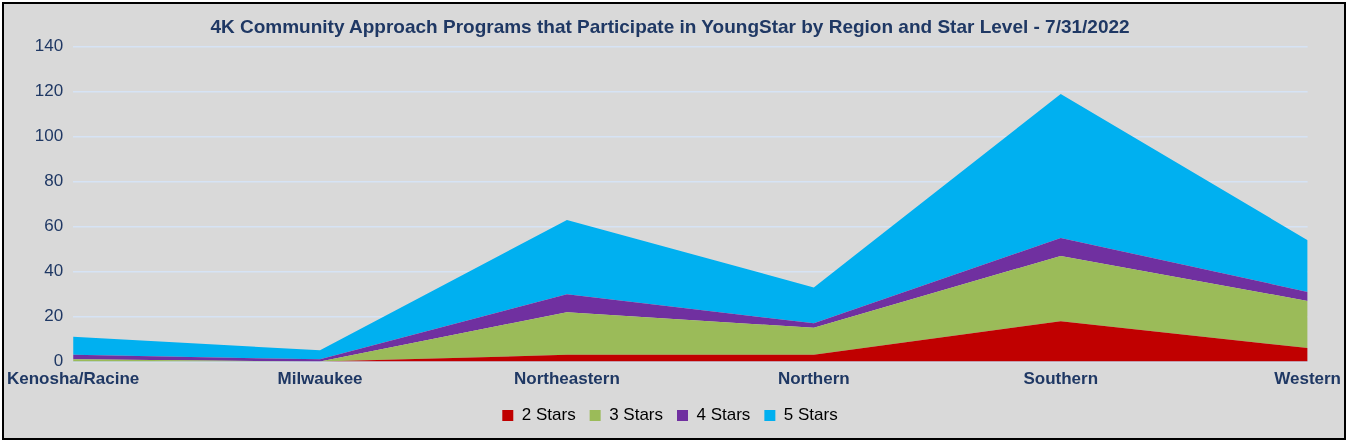 The image size is (1348, 440). I want to click on y-tick-label: 0, so click(58, 361).